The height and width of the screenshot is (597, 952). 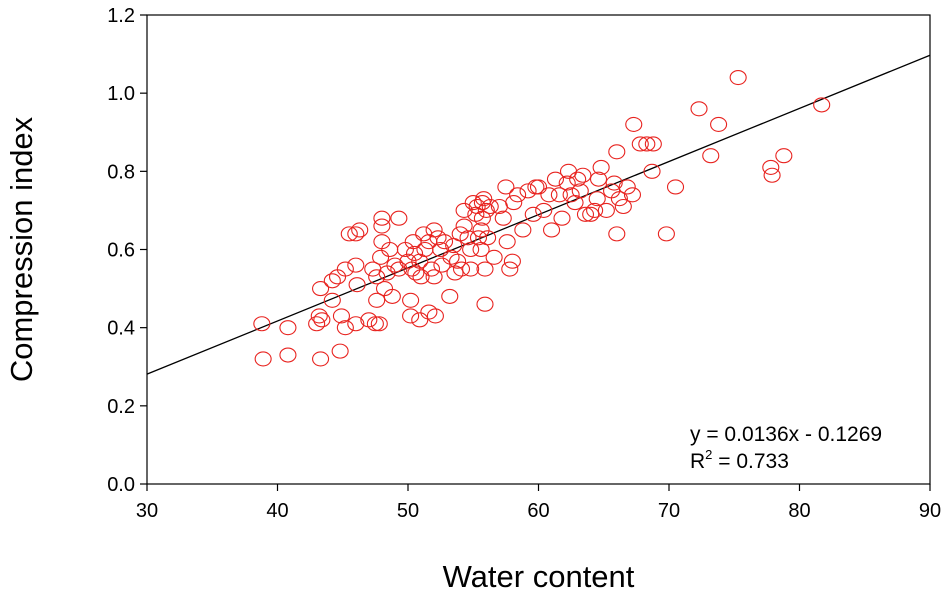 I want to click on r-squared-value: = 0.733, so click(x=750, y=461).